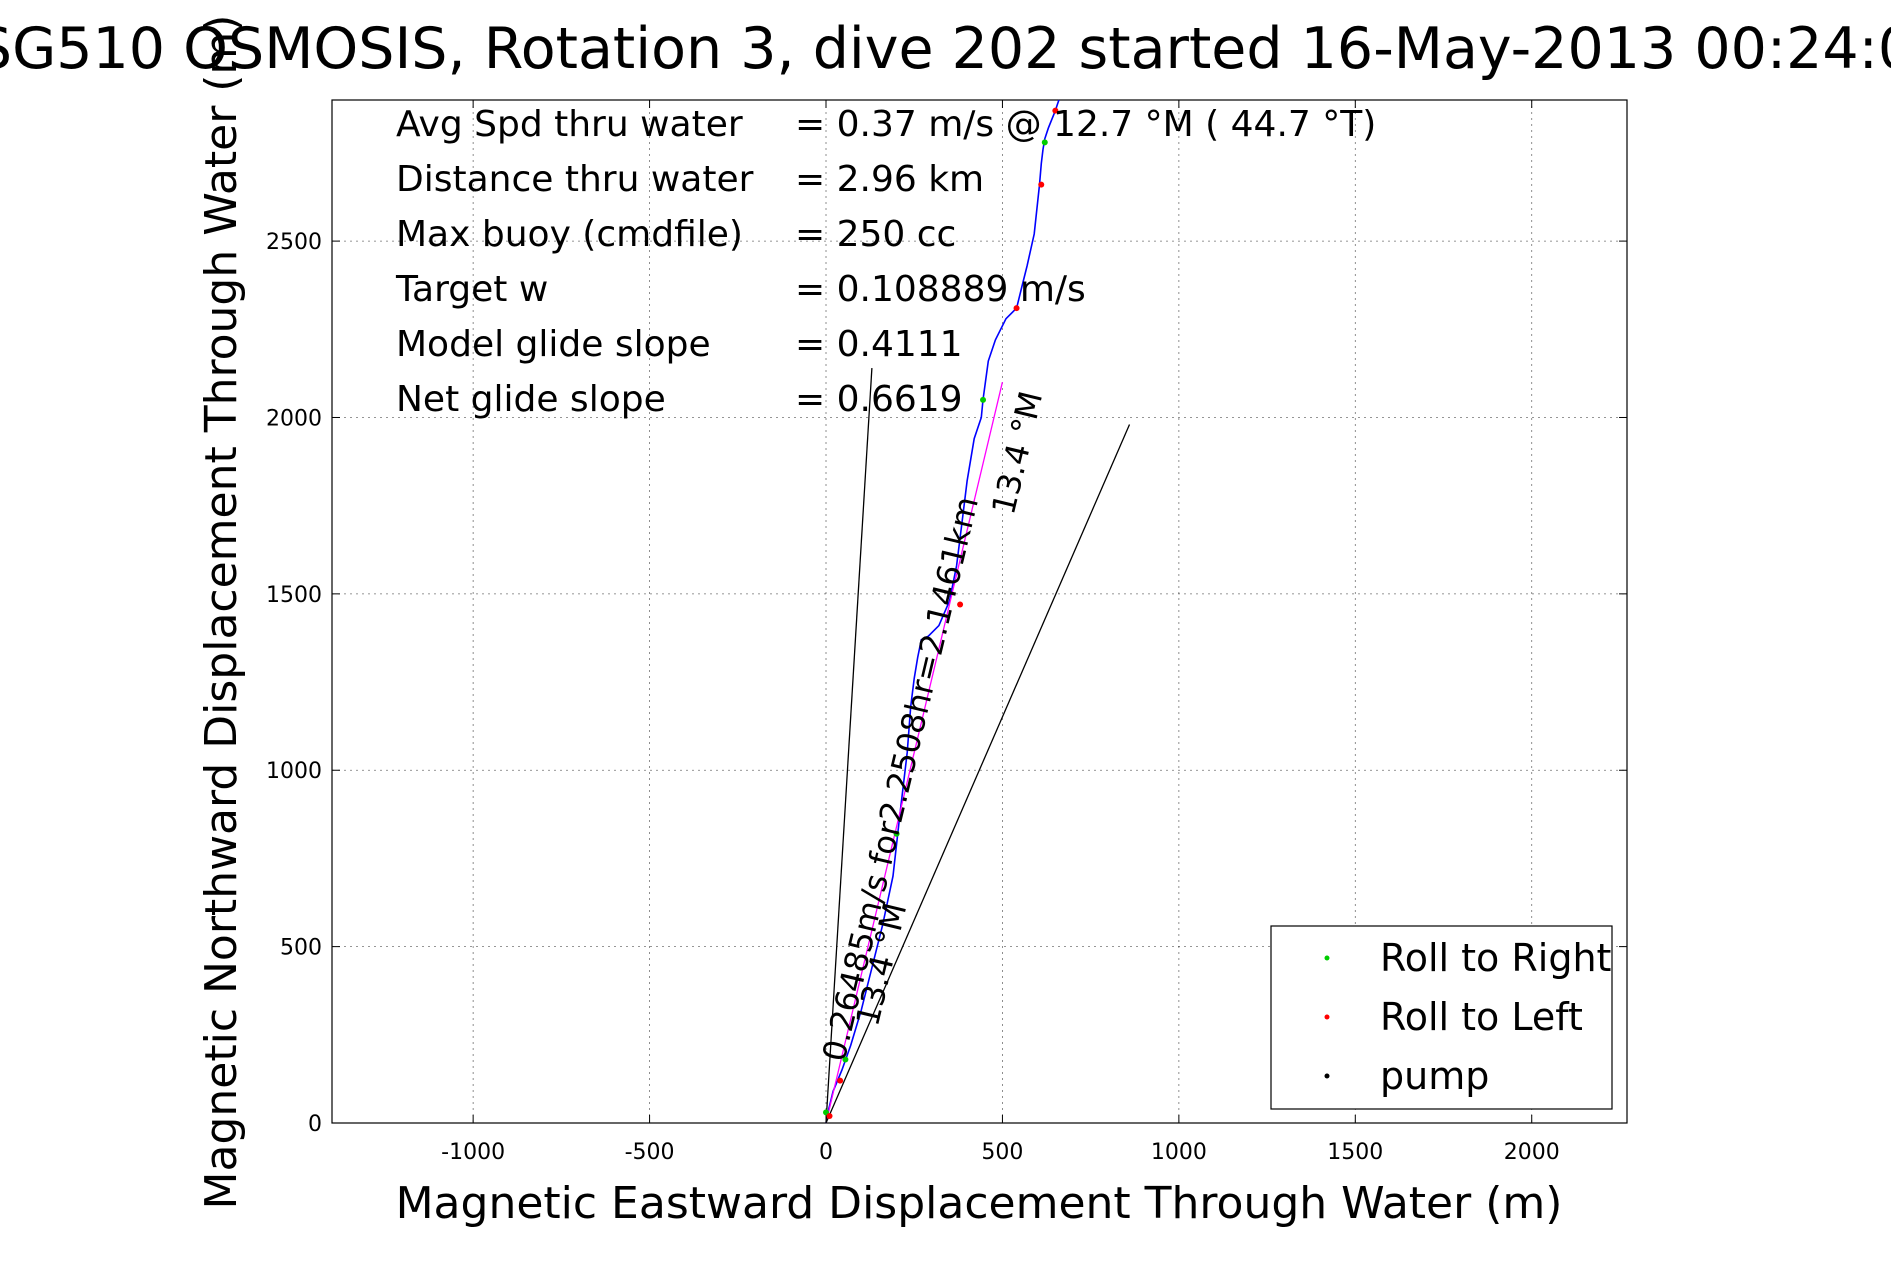 This screenshot has width=1891, height=1262. What do you see at coordinates (900, 779) in the screenshot?
I see `heading-annotation: 0.26485m/s for2.2508hr=2.1461km` at bounding box center [900, 779].